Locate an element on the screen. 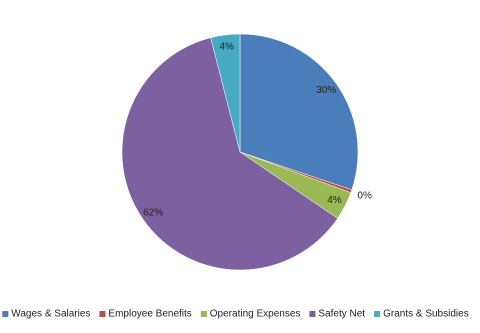  data-label: 30% is located at coordinates (326, 90).